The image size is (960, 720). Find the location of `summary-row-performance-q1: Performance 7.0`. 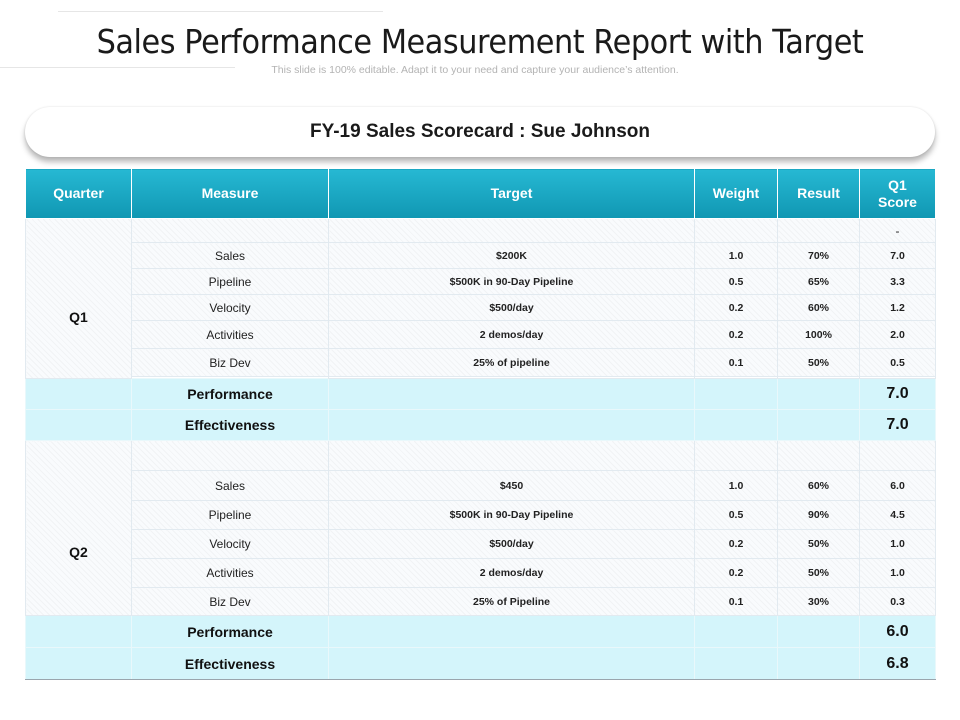

summary-row-performance-q1: Performance 7.0 is located at coordinates (480, 394).